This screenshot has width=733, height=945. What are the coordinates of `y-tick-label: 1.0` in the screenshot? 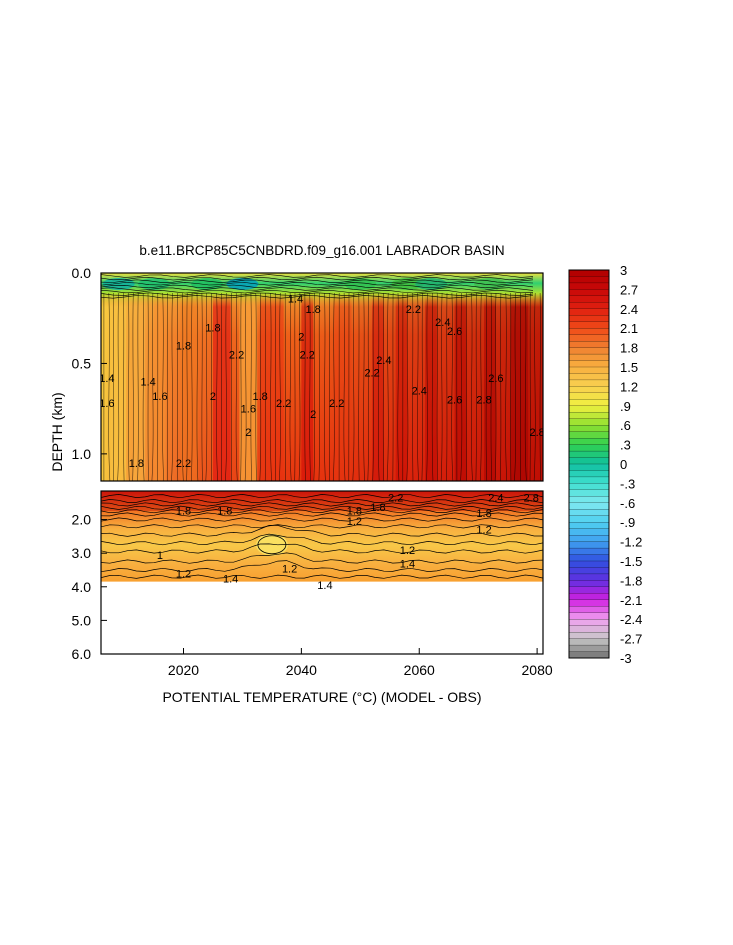 It's located at (82, 454).